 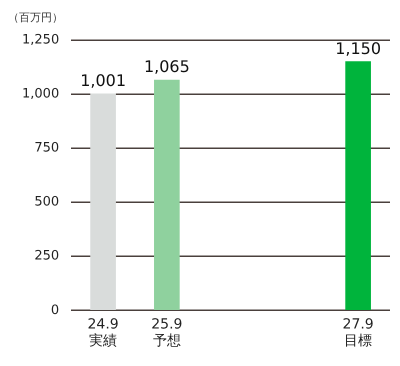 What do you see at coordinates (47, 256) in the screenshot?
I see `y-tick-label: 250` at bounding box center [47, 256].